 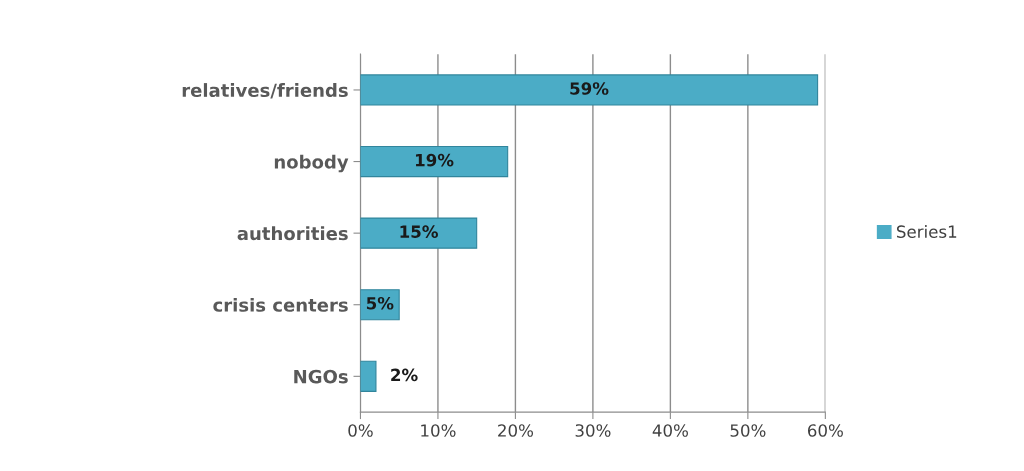 What do you see at coordinates (926, 231) in the screenshot?
I see `legend-label: Series1` at bounding box center [926, 231].